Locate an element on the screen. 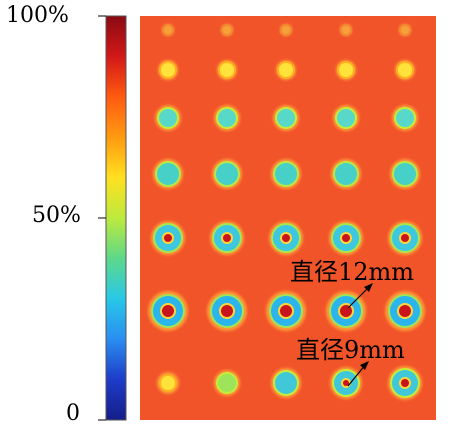 The image size is (472, 430). annotation-arrow-12mm is located at coordinates (360, 296).